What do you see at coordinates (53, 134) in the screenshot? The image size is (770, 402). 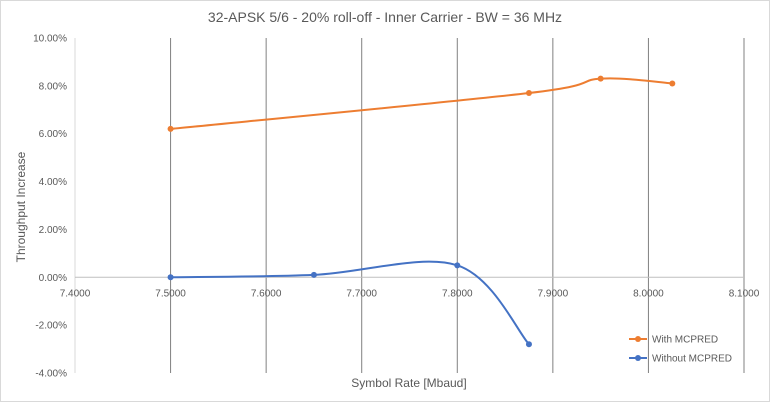 I see `y-tick-label: 6.00%` at bounding box center [53, 134].